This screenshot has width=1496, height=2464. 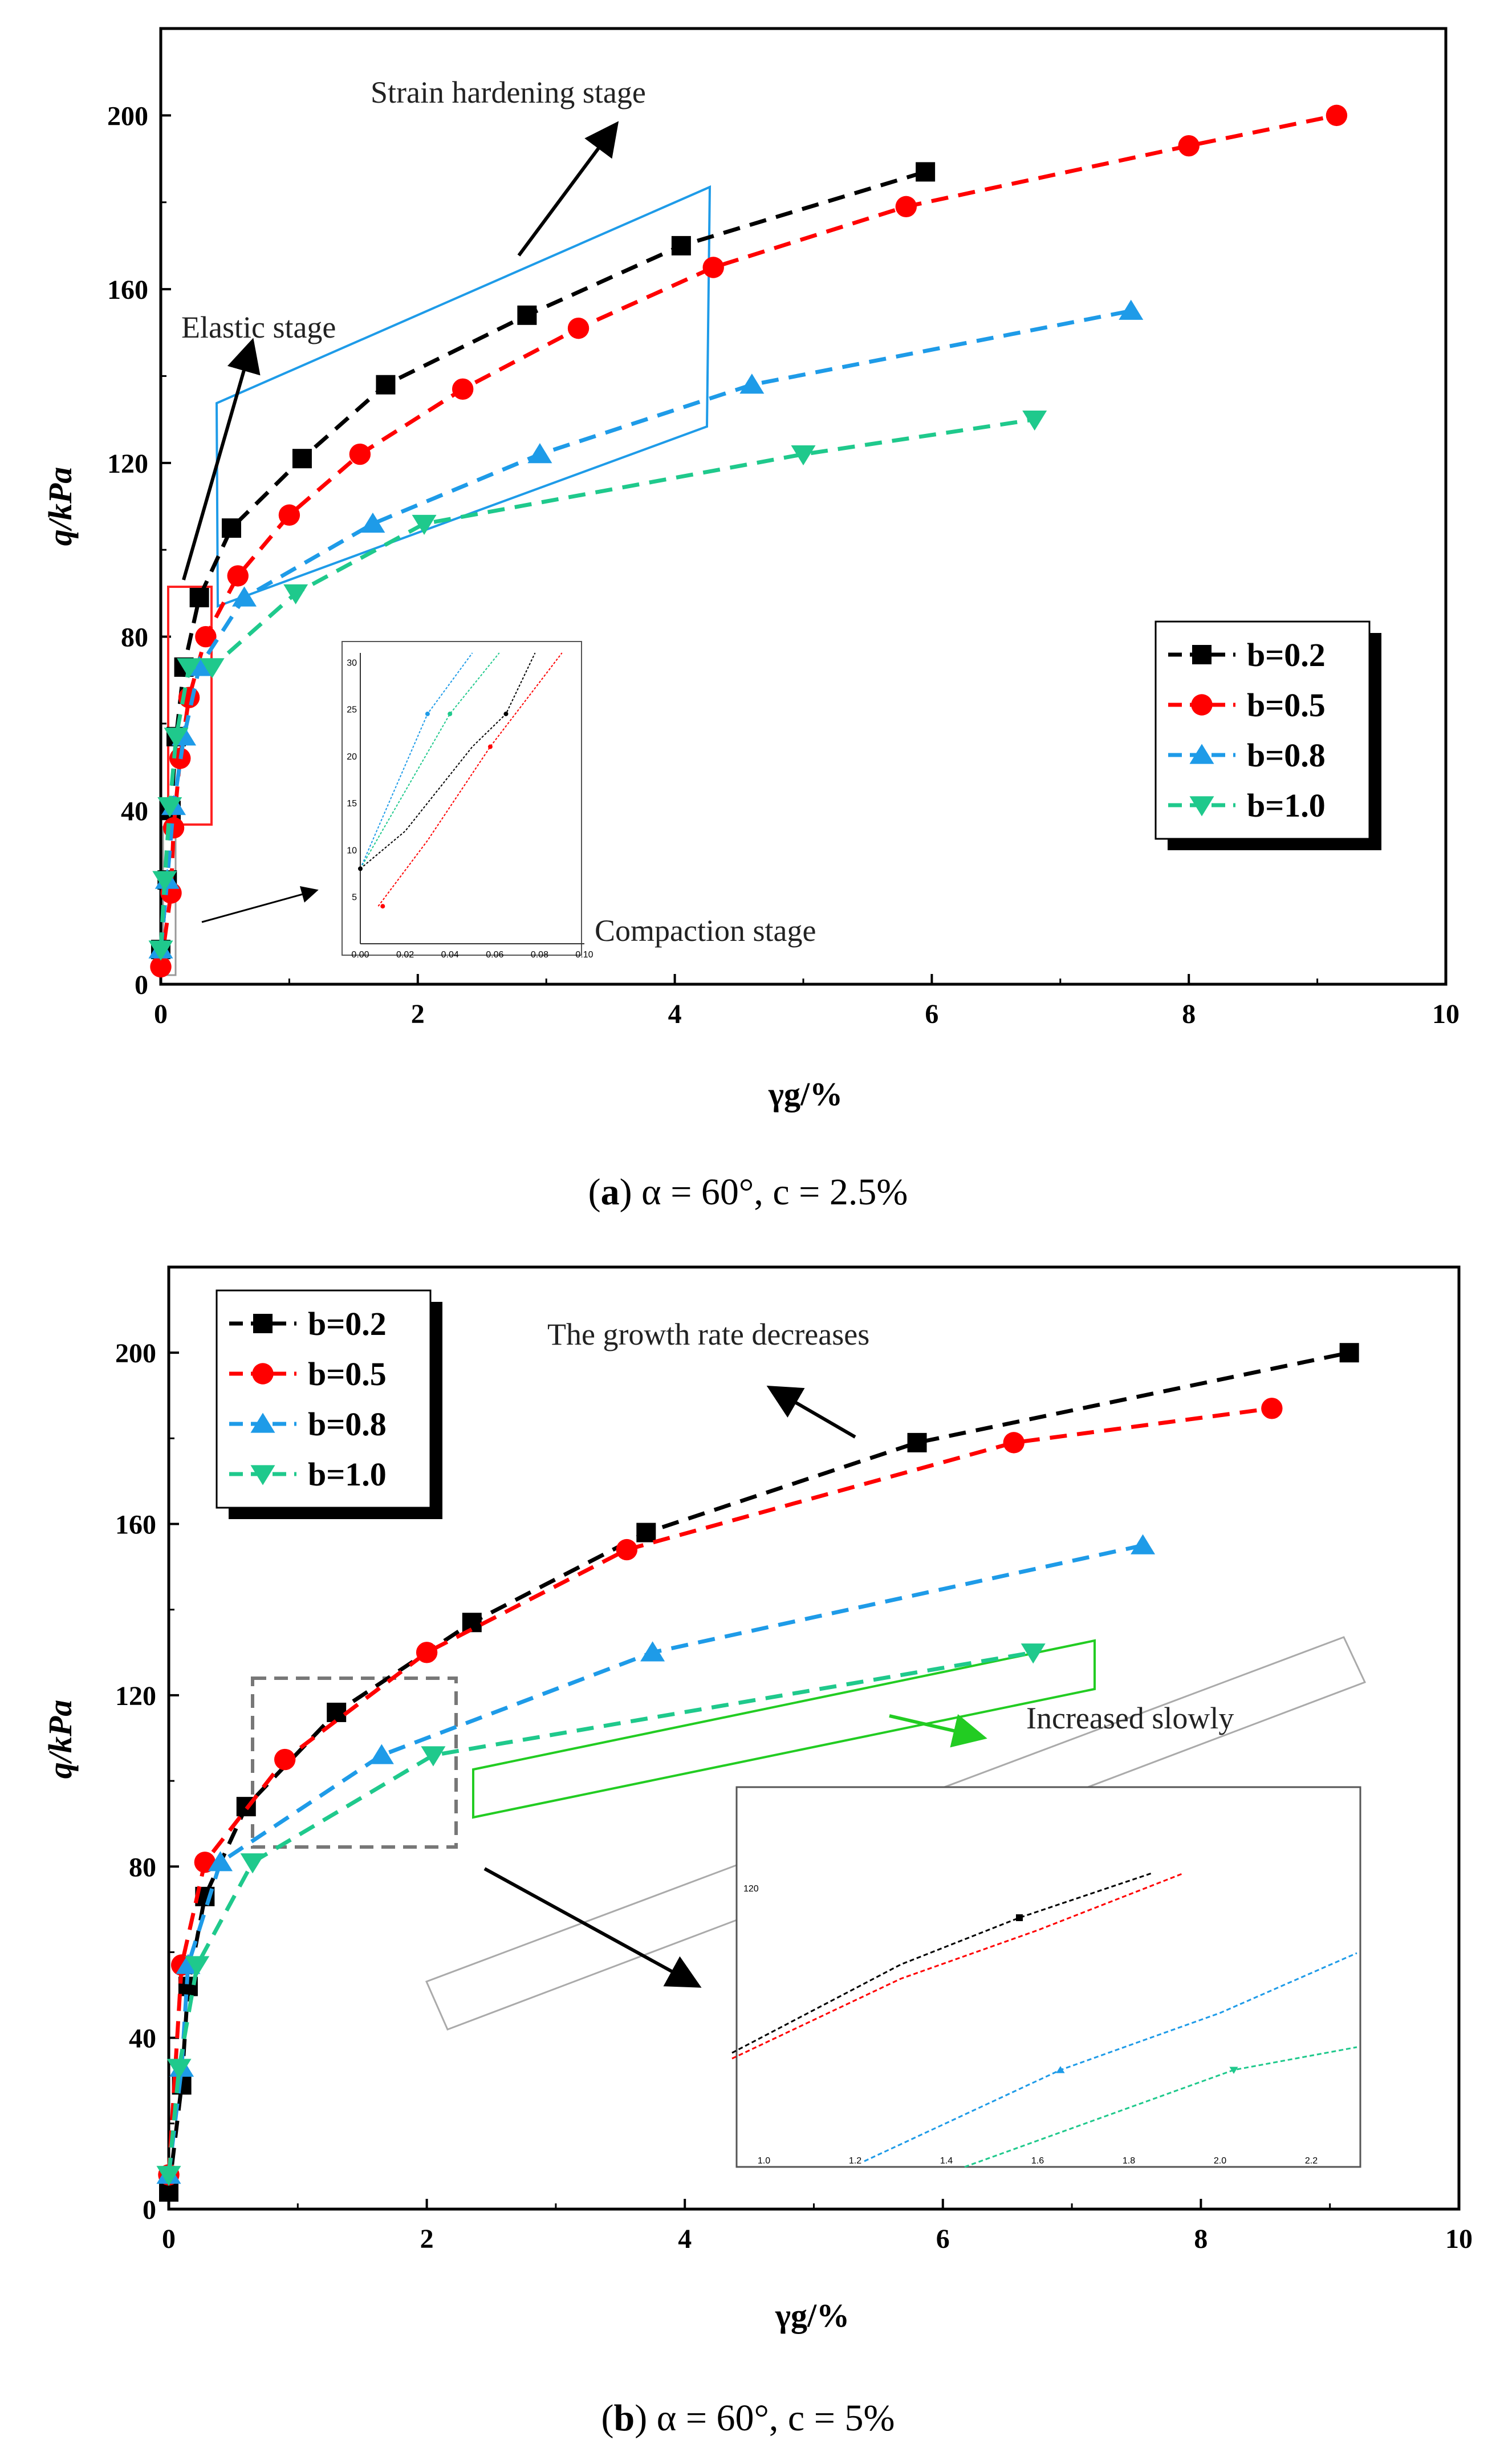 What do you see at coordinates (463, 396) in the screenshot?
I see `strain-hardening-box` at bounding box center [463, 396].